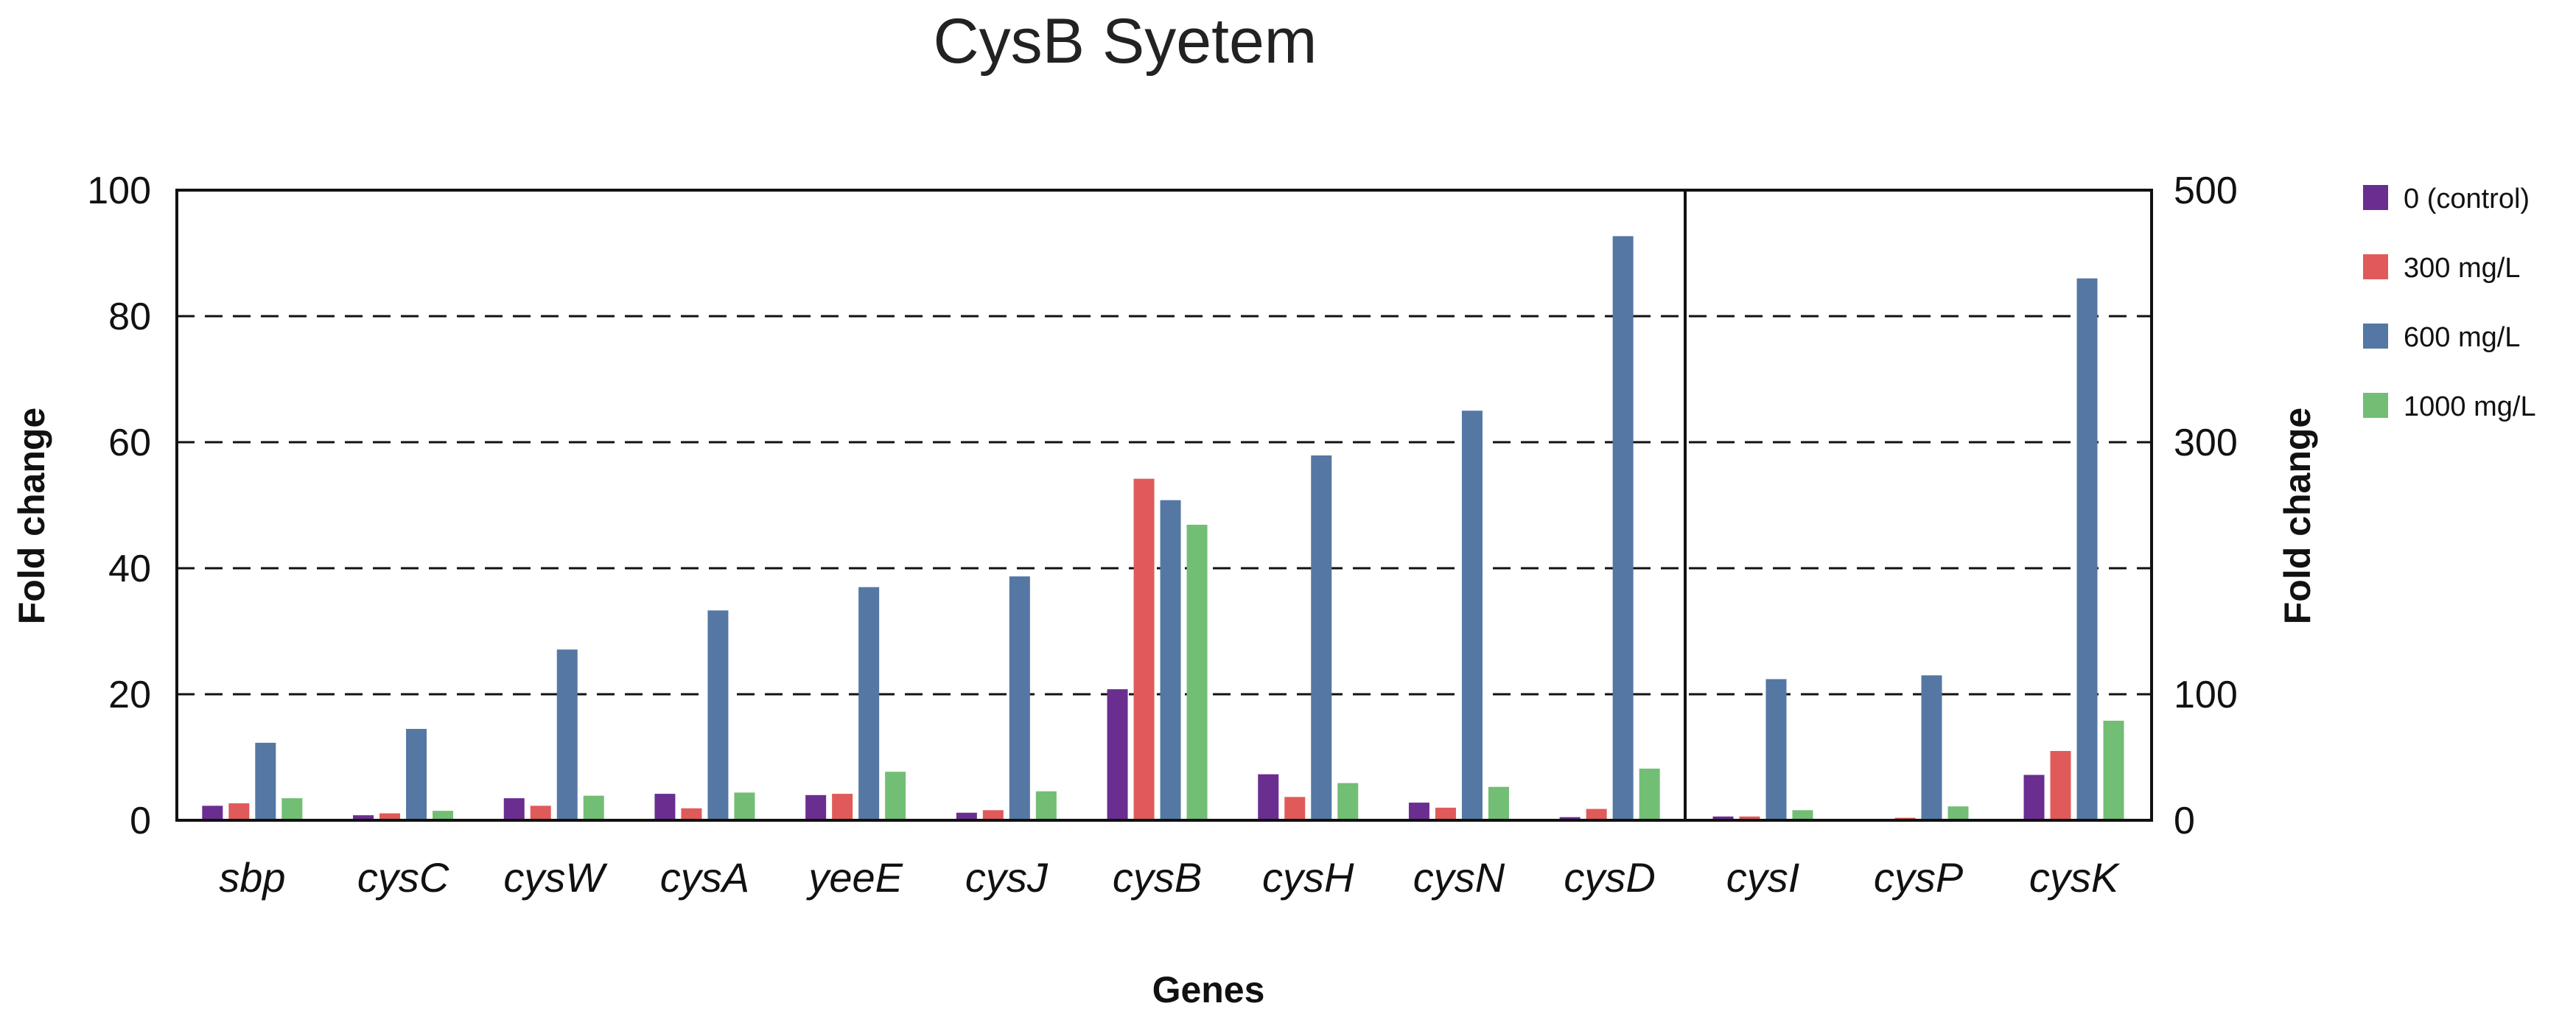 This screenshot has width=2576, height=1020. Describe the element at coordinates (2297, 516) in the screenshot. I see `y2-axis-label: Fold change` at that location.